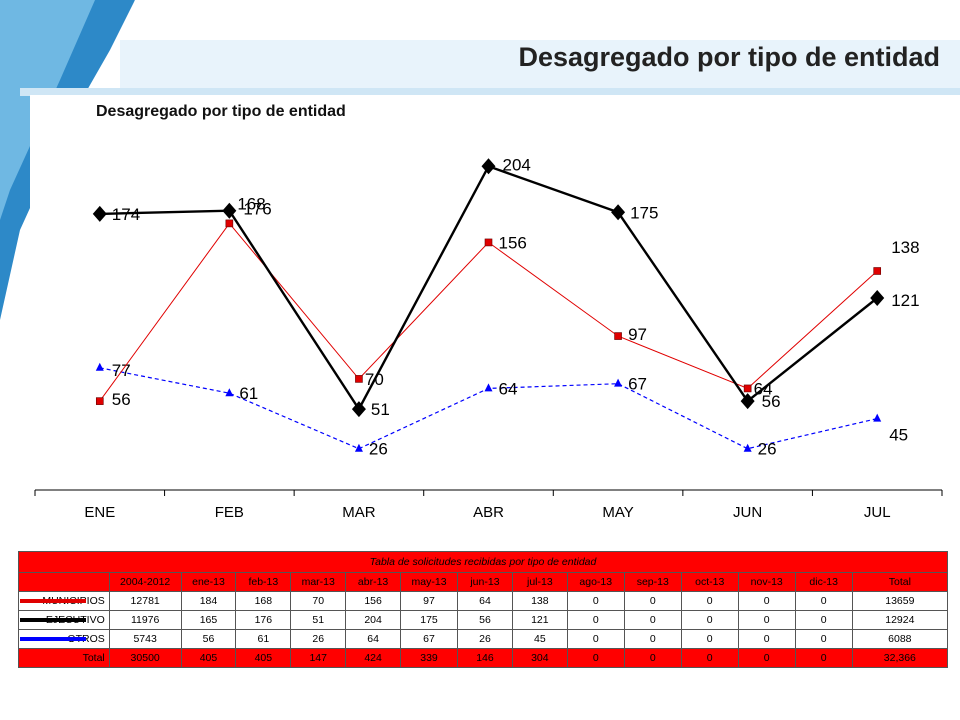 Image resolution: width=960 pixels, height=720 pixels. What do you see at coordinates (771, 401) in the screenshot?
I see `data-label-ejecutivo: 56` at bounding box center [771, 401].